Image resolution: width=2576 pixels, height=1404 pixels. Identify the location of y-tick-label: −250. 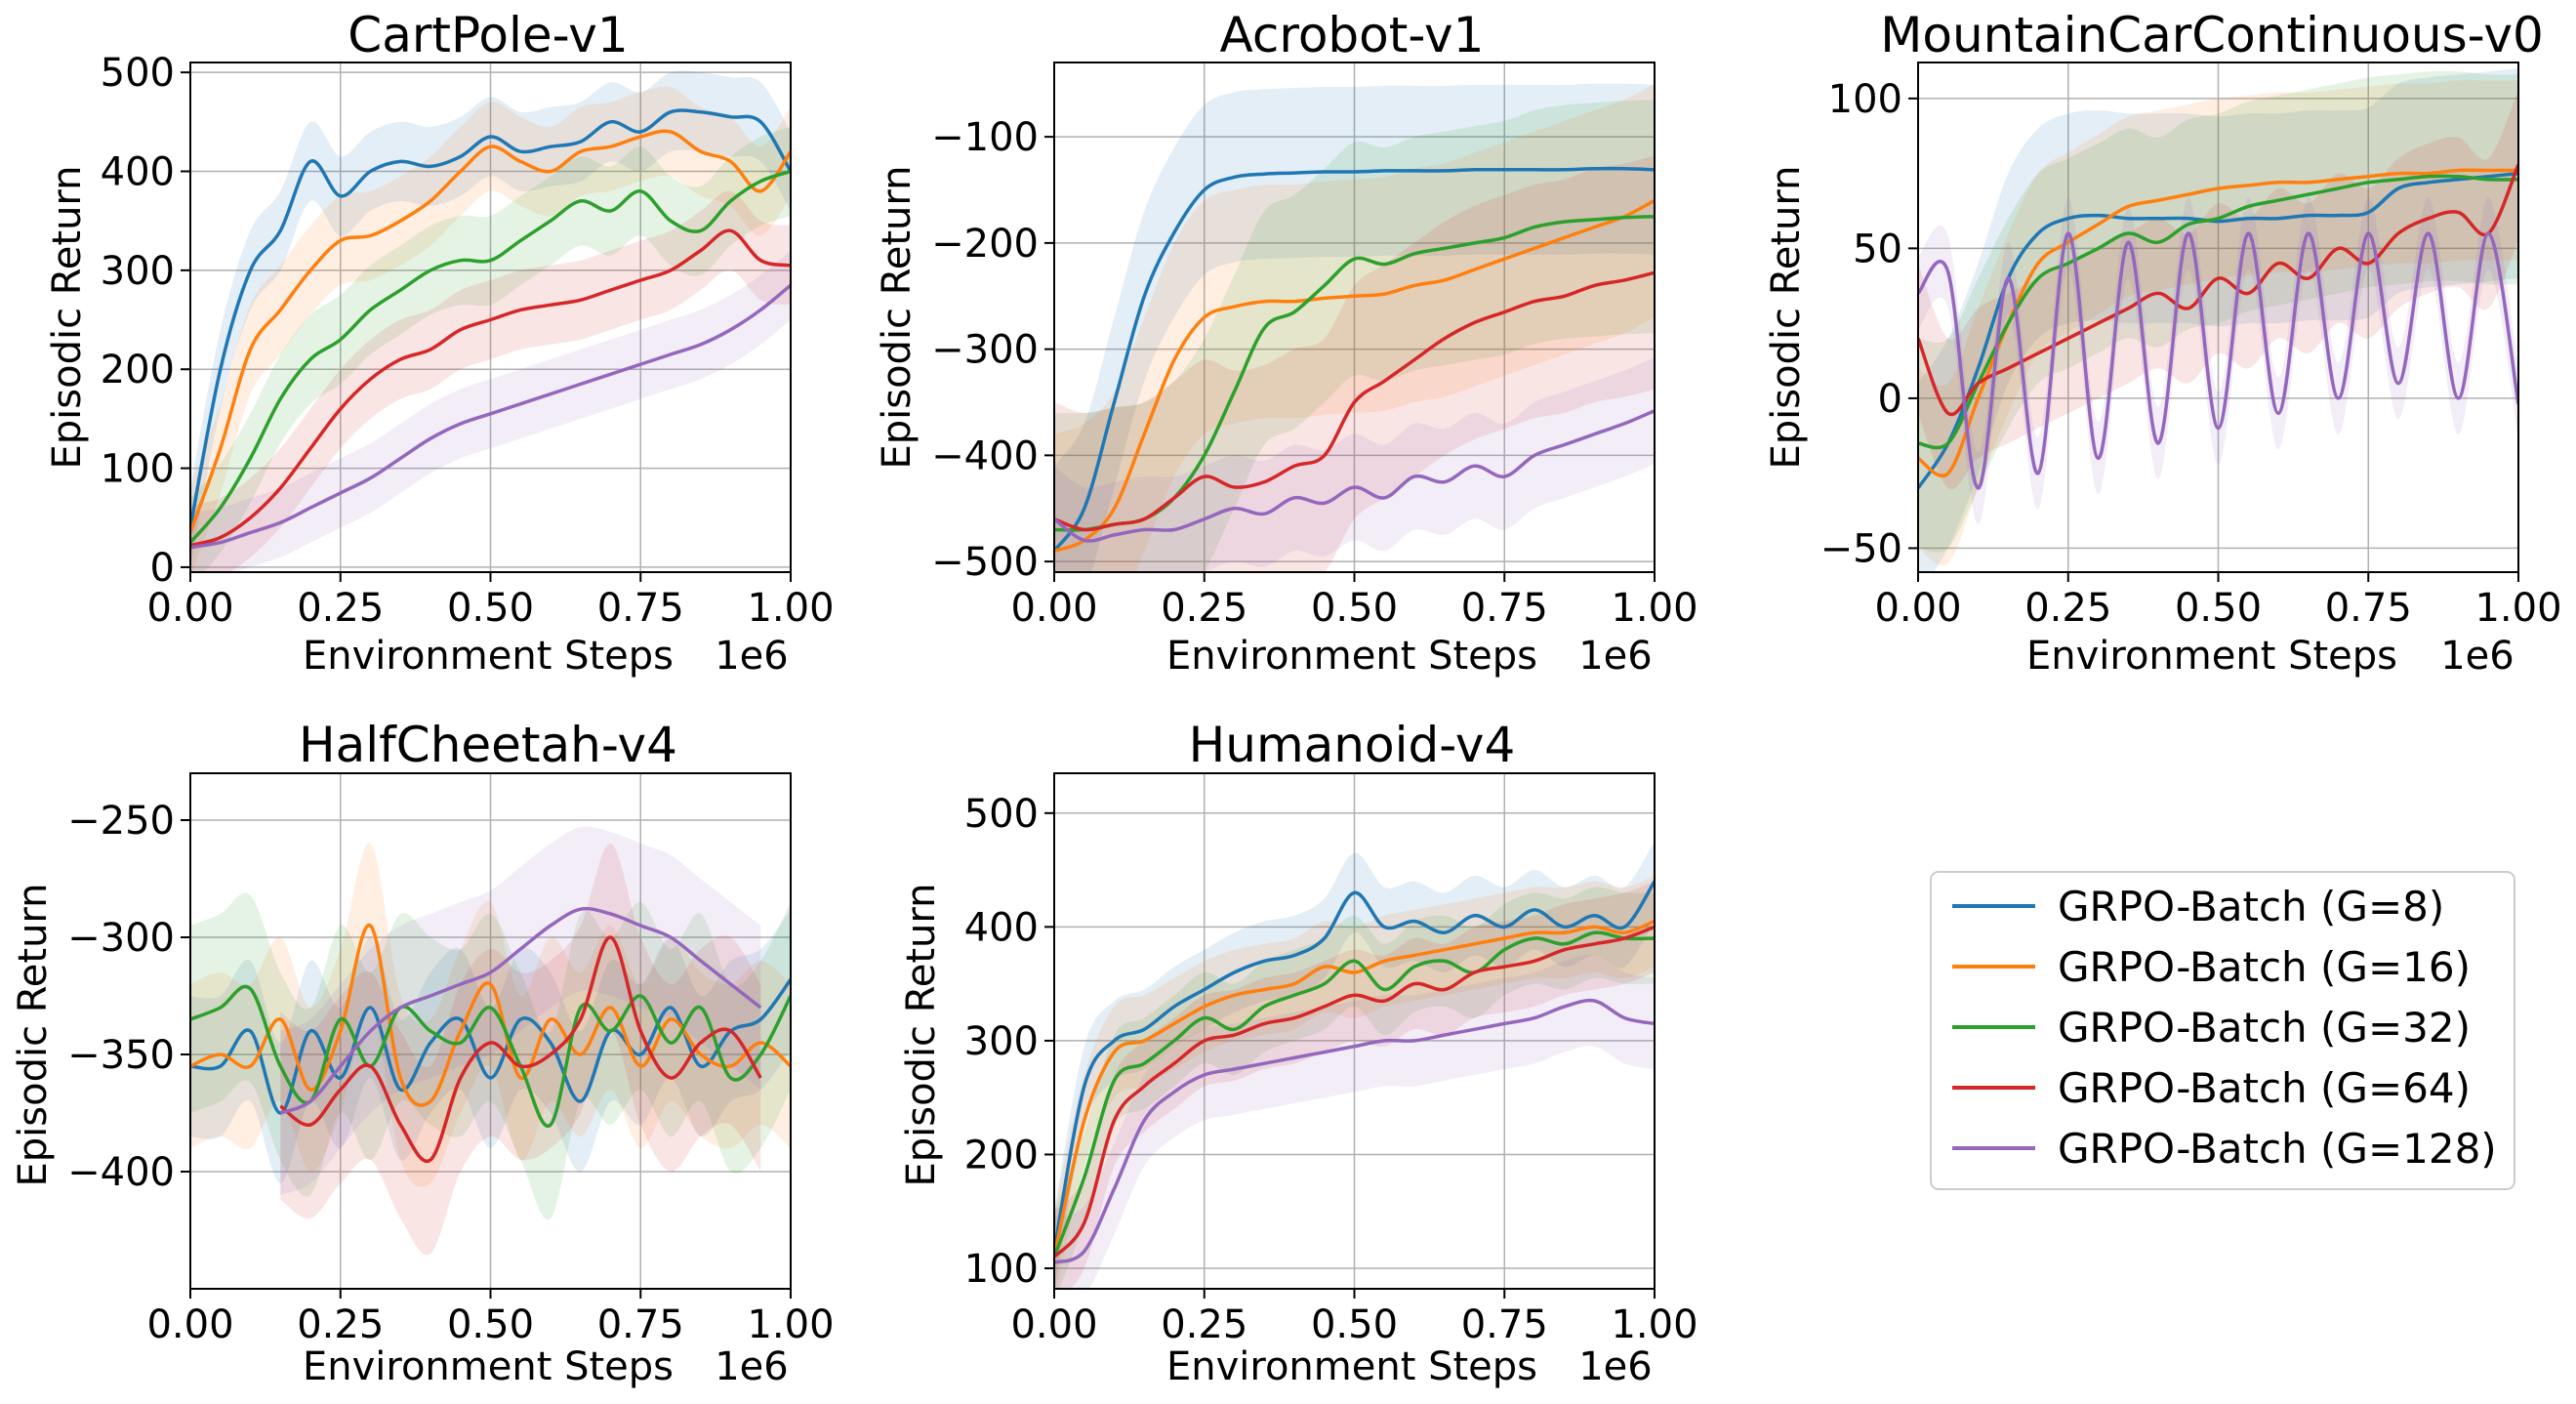
(121, 821).